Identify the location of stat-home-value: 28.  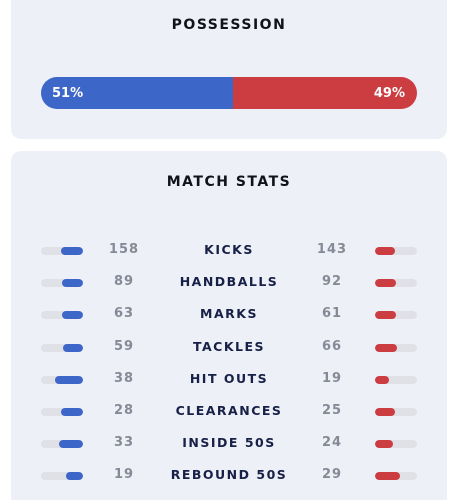
(124, 410).